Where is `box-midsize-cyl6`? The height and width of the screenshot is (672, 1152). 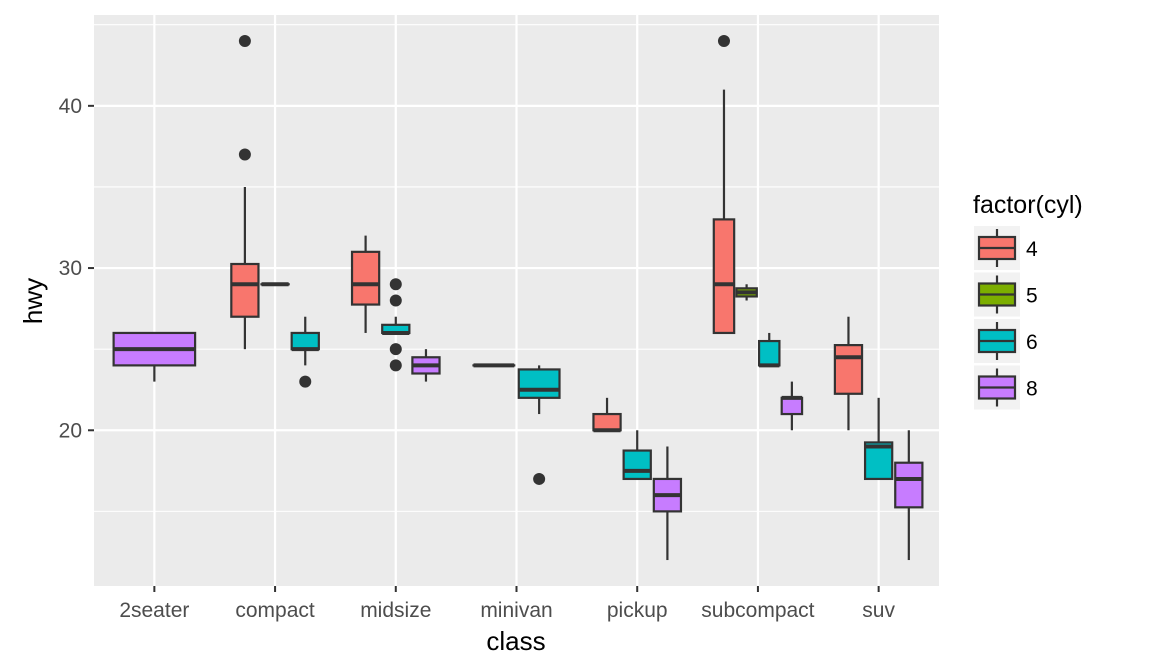
box-midsize-cyl6 is located at coordinates (396, 325).